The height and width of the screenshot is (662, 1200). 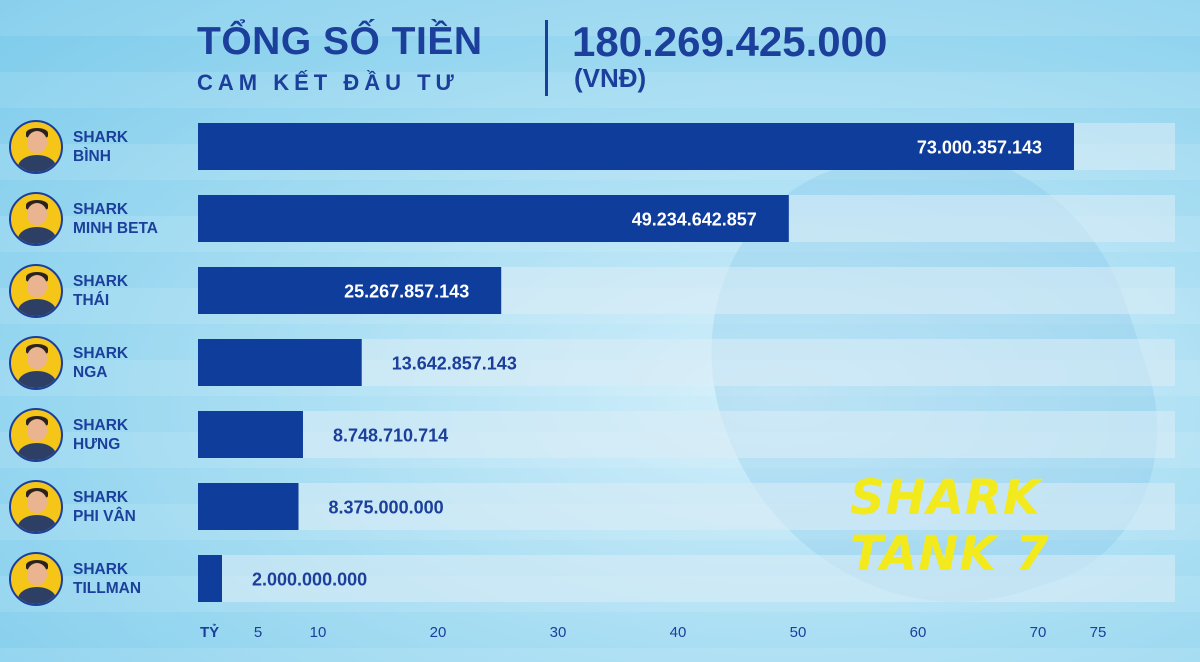 What do you see at coordinates (1038, 632) in the screenshot?
I see `x-tick-label: 70` at bounding box center [1038, 632].